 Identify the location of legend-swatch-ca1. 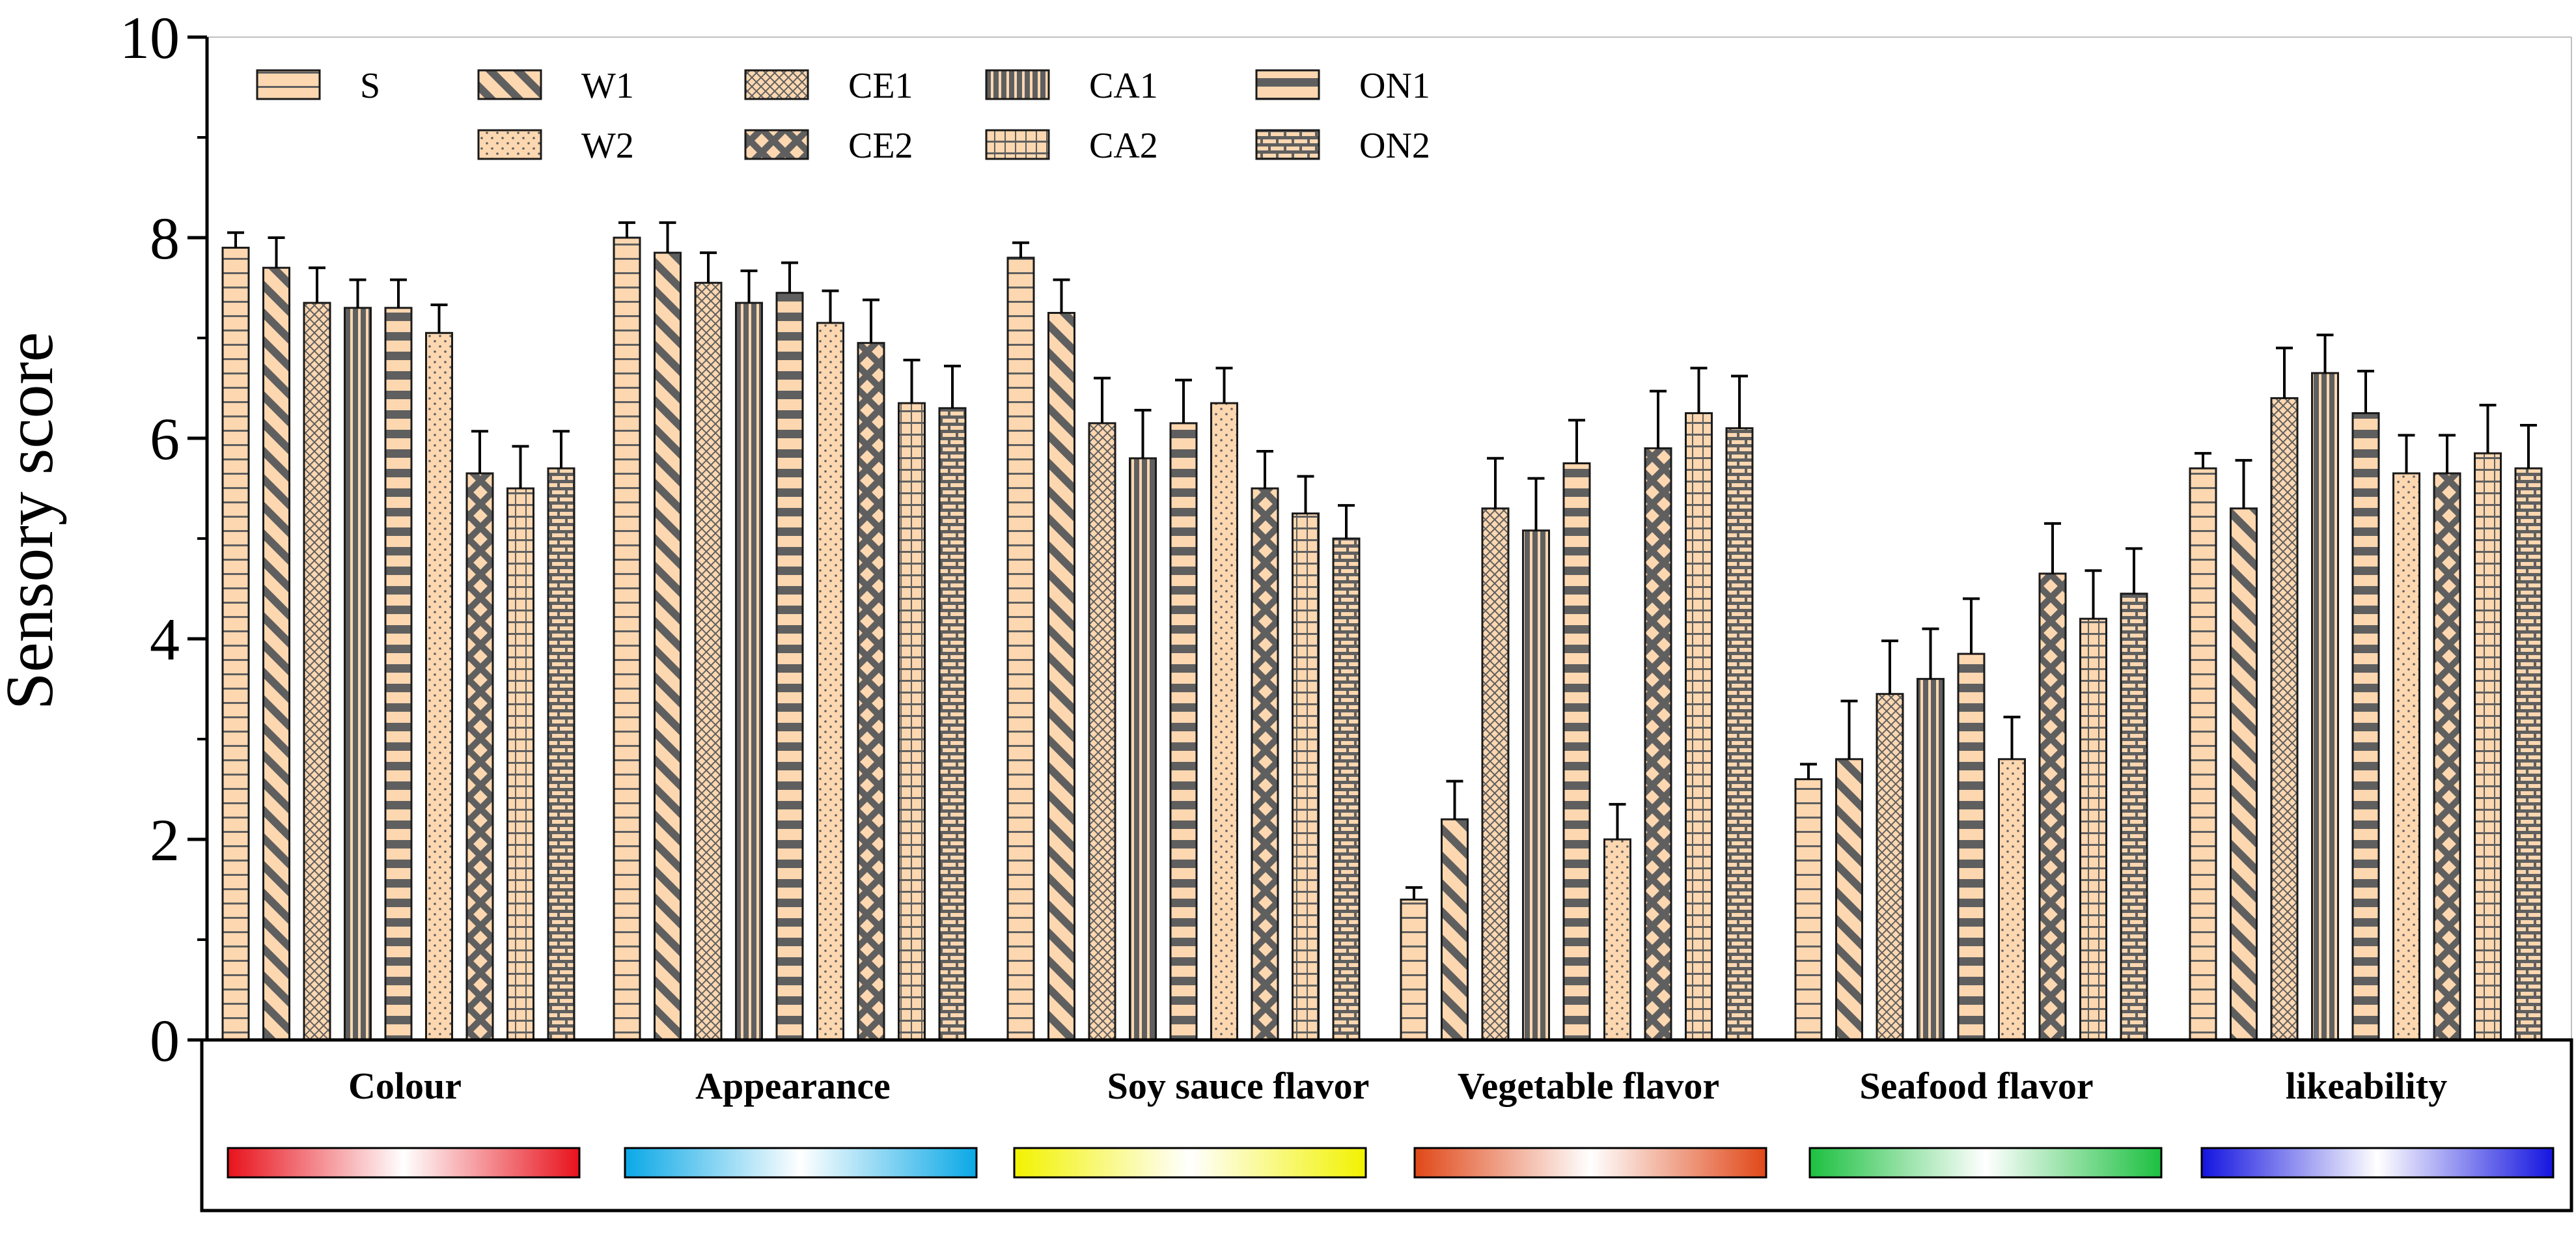
(1017, 84).